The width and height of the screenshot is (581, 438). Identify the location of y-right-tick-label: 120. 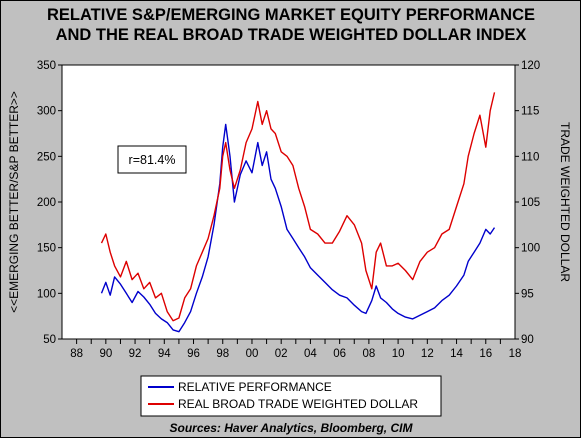
(530, 66).